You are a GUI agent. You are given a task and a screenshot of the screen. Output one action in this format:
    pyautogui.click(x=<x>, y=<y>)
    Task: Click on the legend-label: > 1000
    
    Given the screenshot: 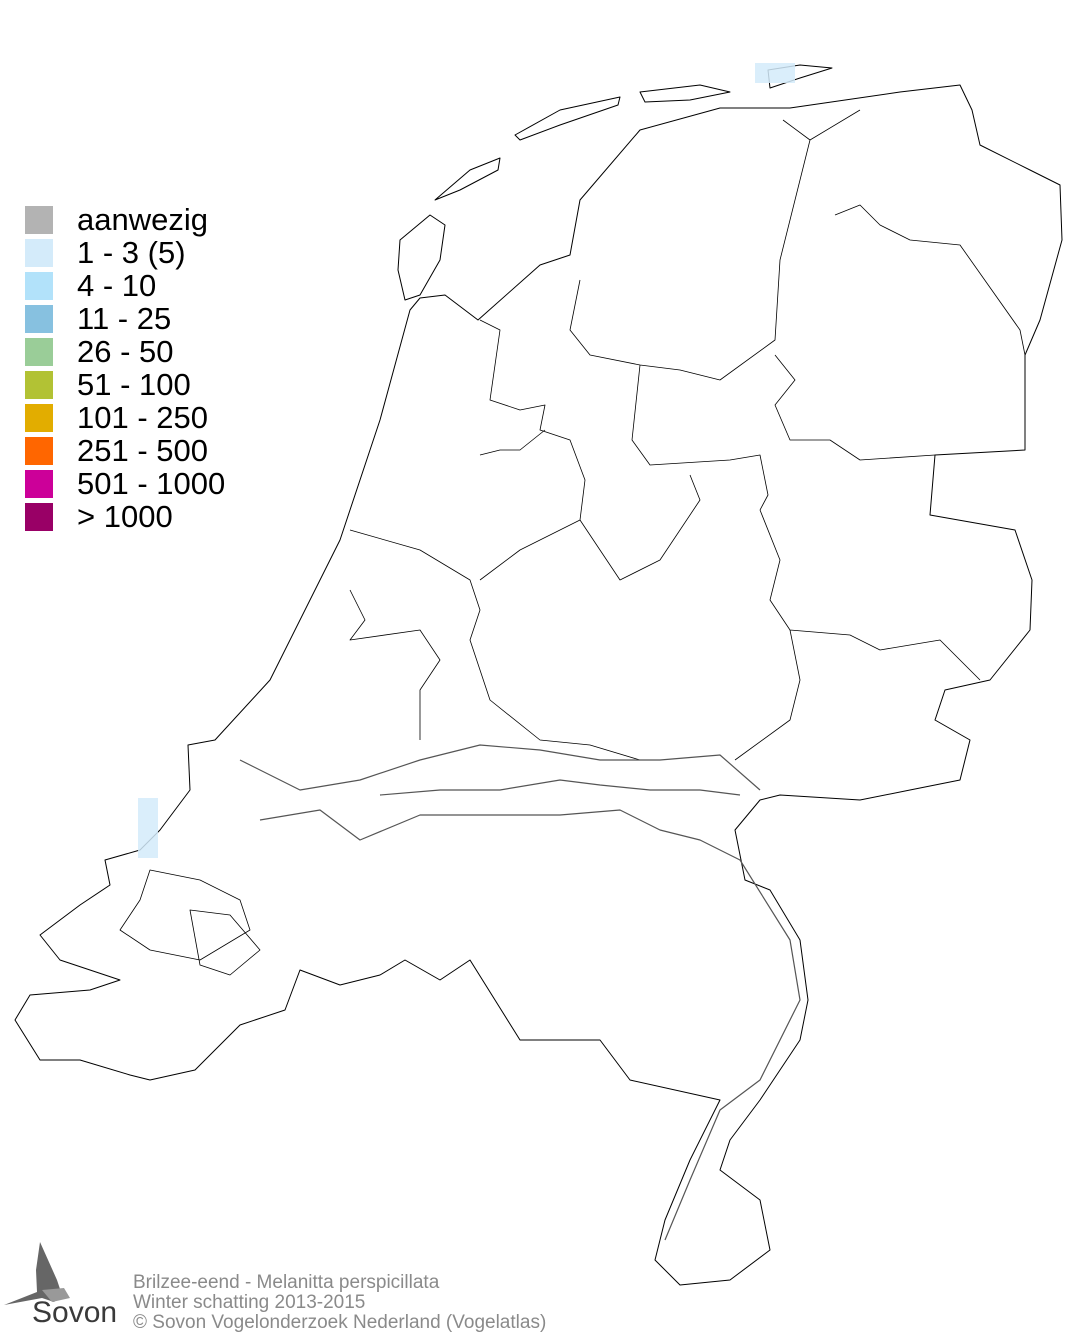 What is the action you would take?
    pyautogui.click(x=125, y=516)
    